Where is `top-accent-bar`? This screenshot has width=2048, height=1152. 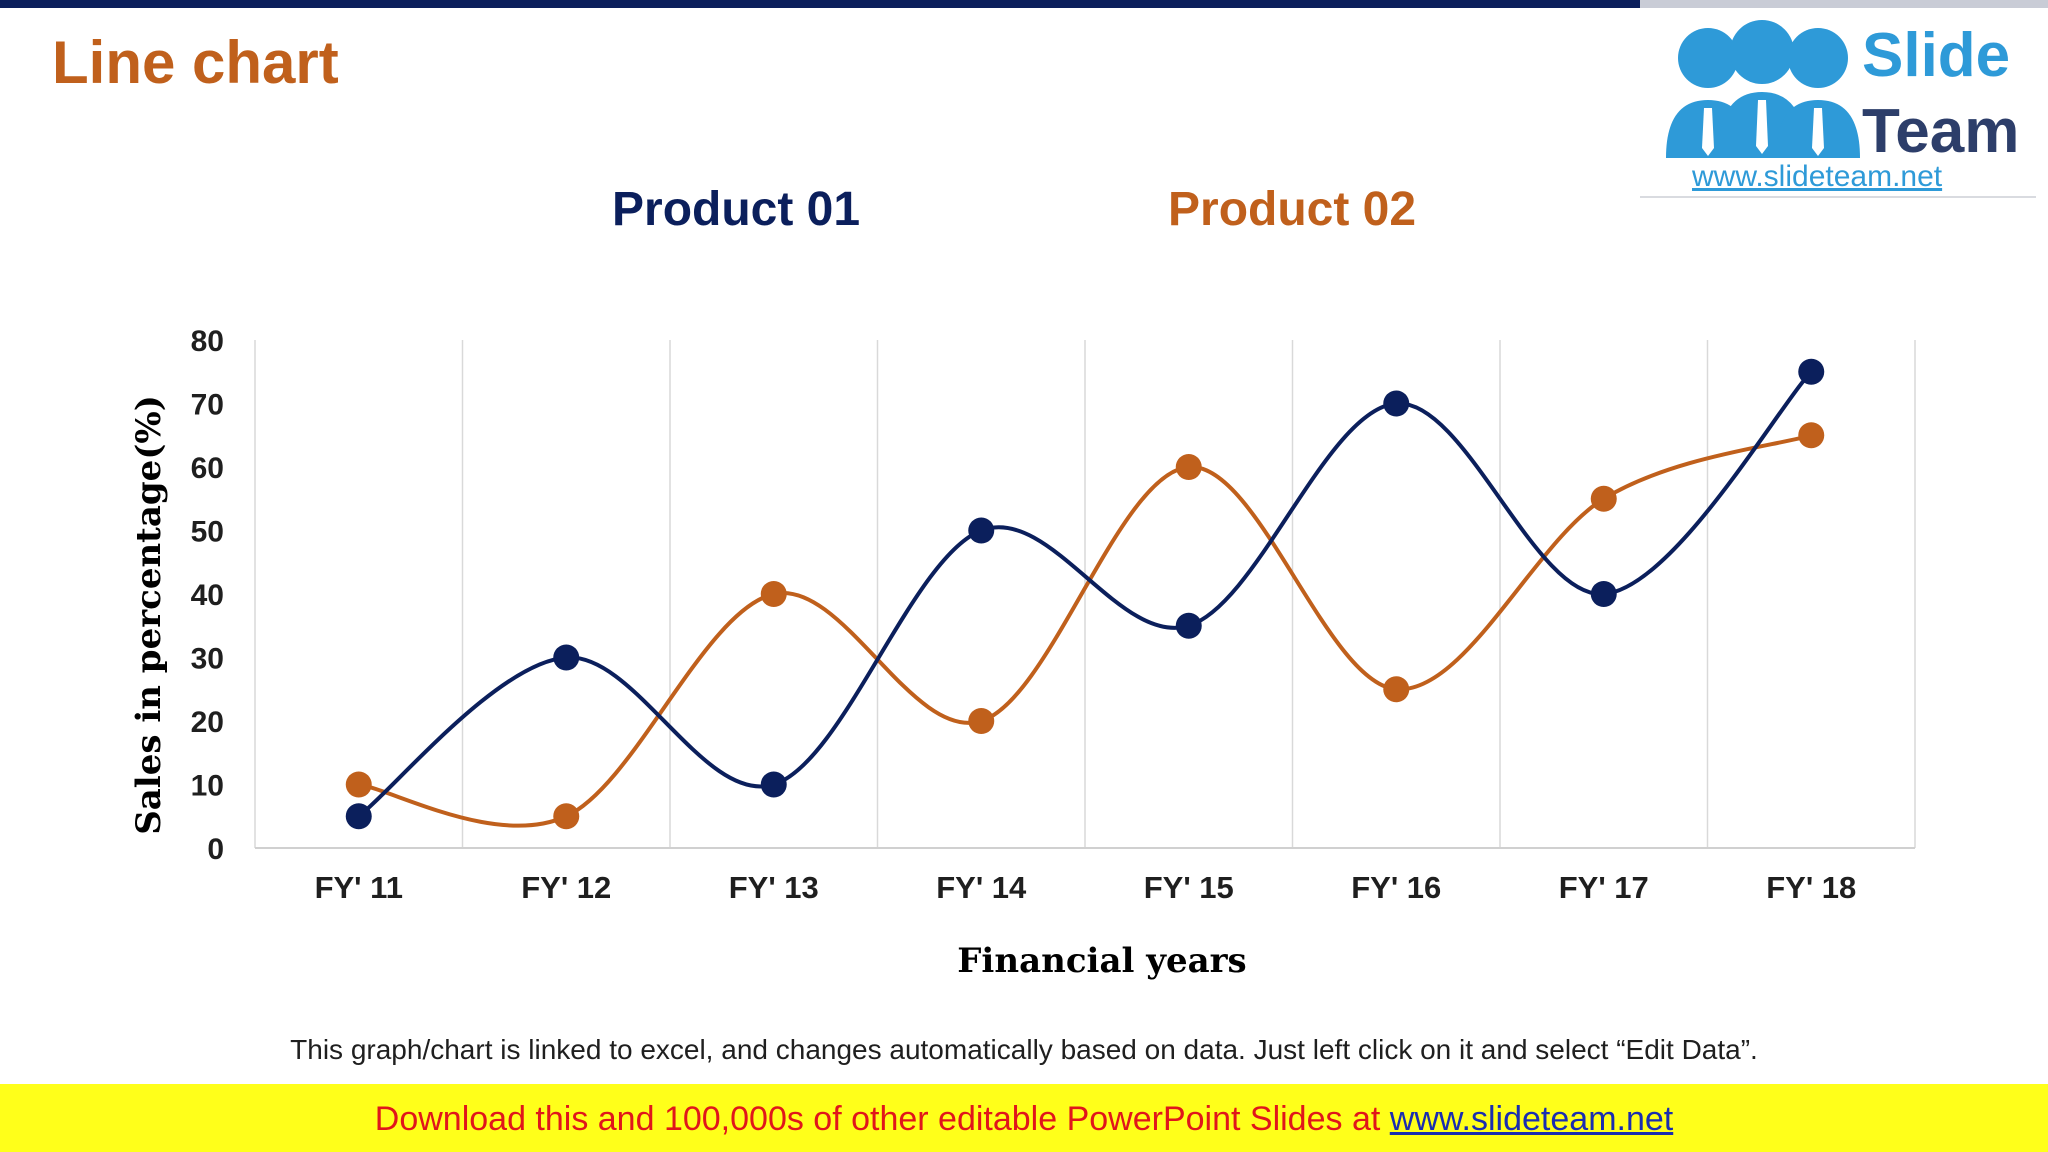
top-accent-bar is located at coordinates (820, 4).